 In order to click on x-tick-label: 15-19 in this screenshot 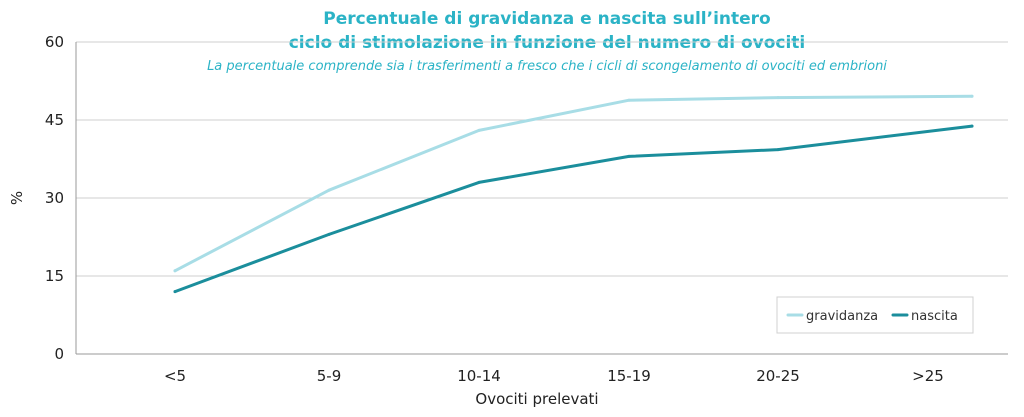, I will do `click(629, 376)`.